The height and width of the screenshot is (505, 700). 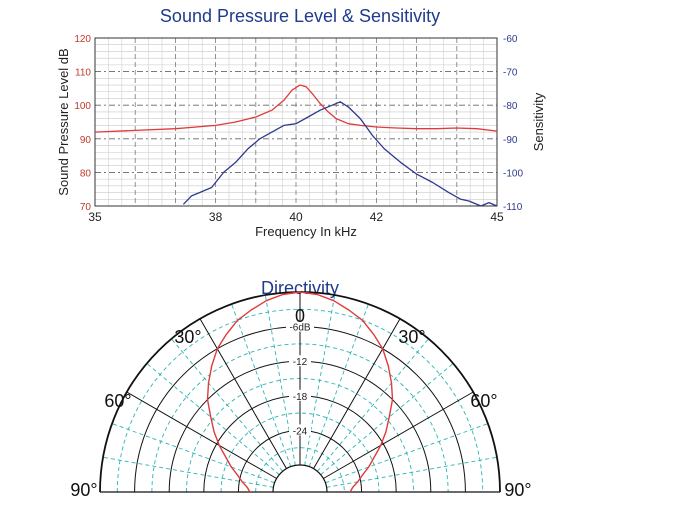 I want to click on sensitivity-y-tick-label: -60, so click(x=510, y=39).